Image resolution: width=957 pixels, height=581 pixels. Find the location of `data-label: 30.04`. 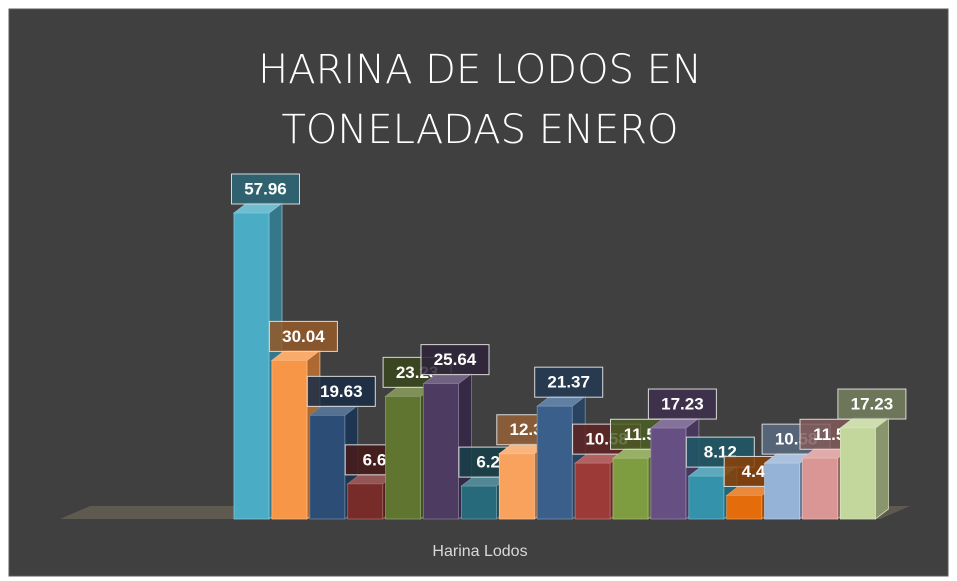

data-label: 30.04 is located at coordinates (303, 336).